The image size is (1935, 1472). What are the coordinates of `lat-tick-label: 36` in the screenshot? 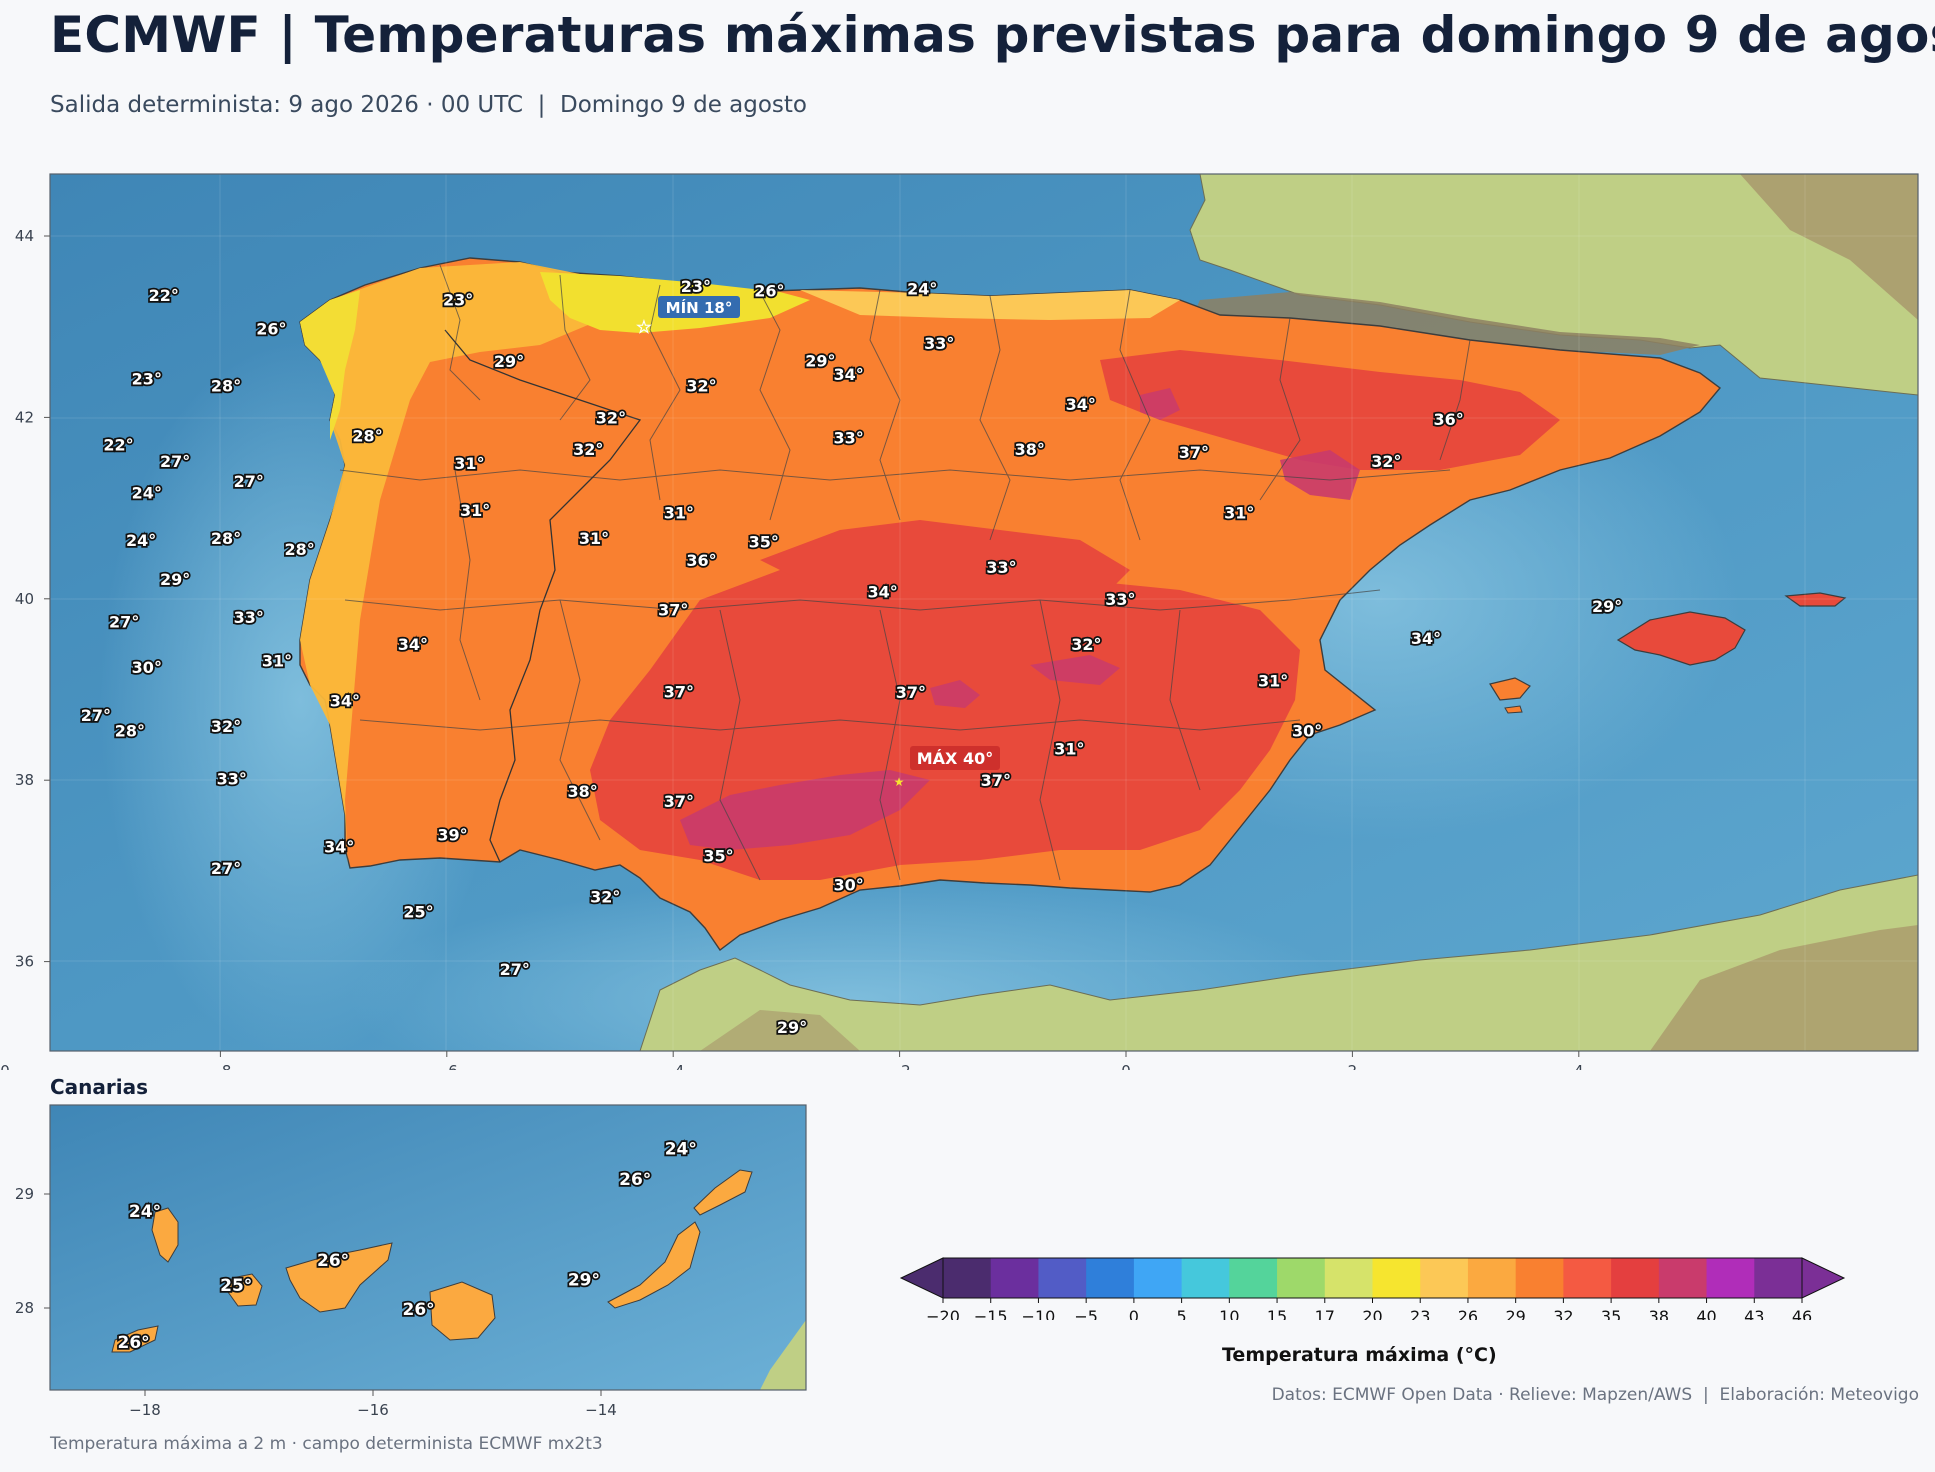 It's located at (24, 962).